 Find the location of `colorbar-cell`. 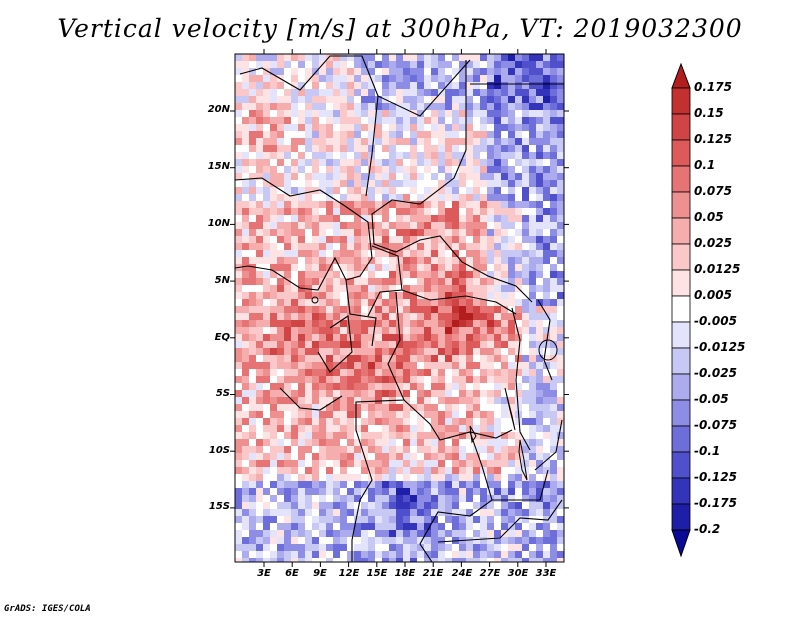

colorbar-cell is located at coordinates (681, 205).